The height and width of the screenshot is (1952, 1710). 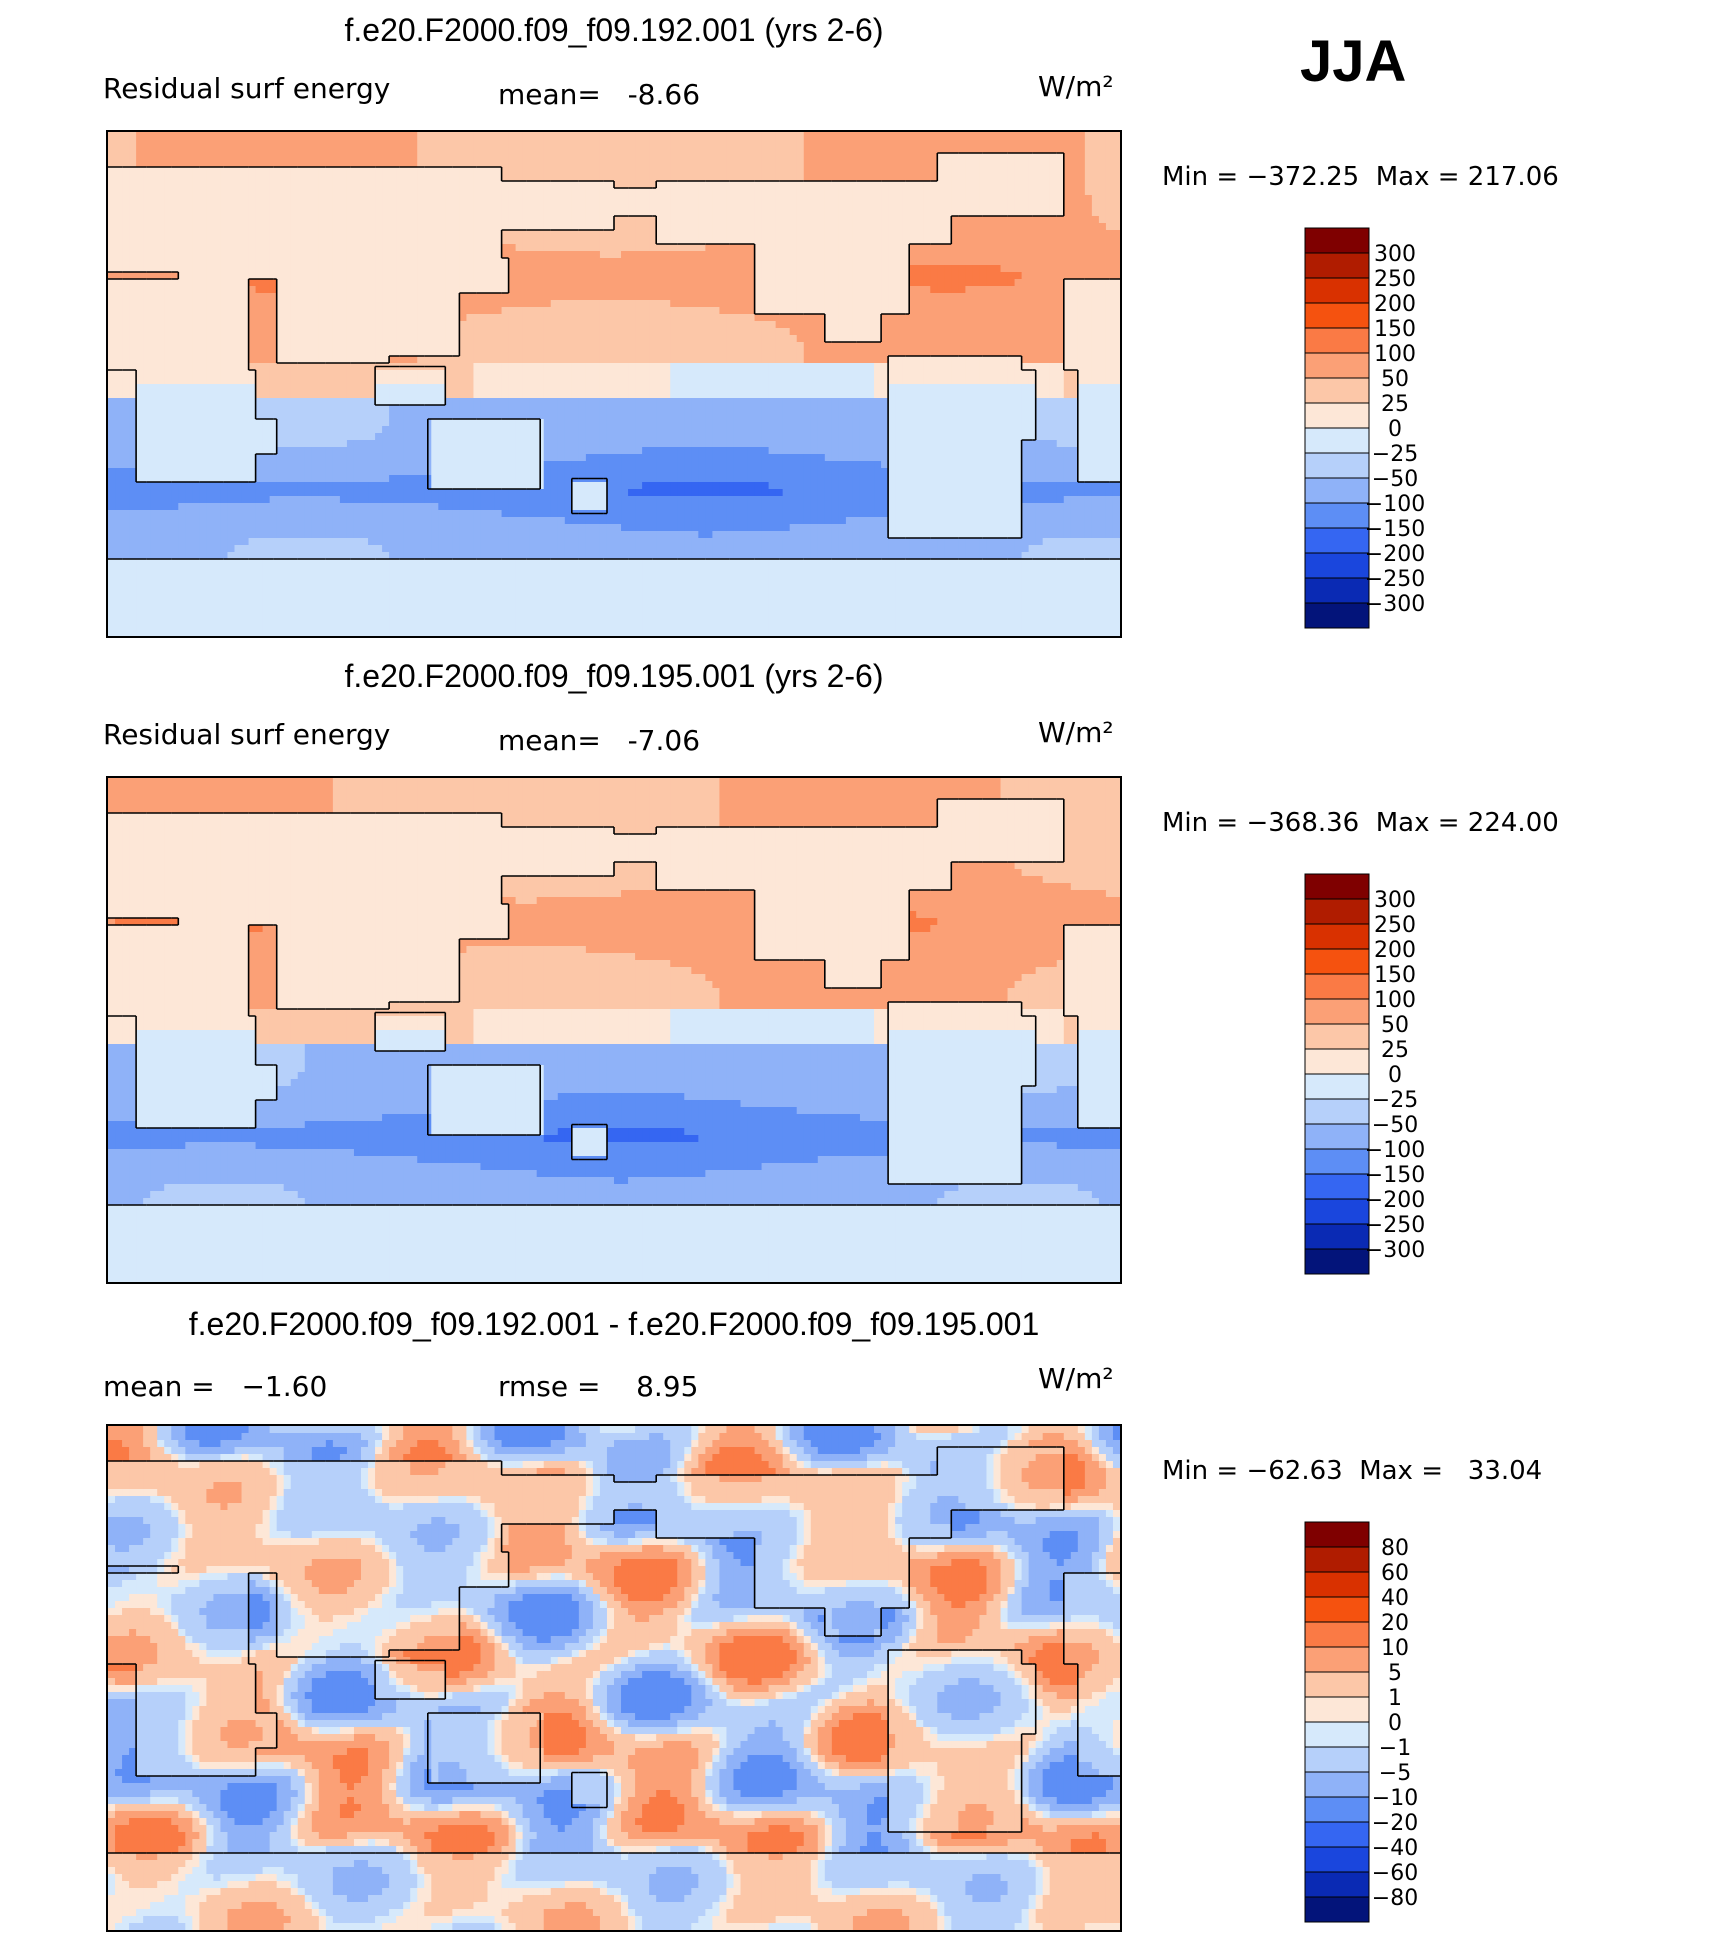 What do you see at coordinates (1076, 732) in the screenshot?
I see `panel-2-units-label: W/m²` at bounding box center [1076, 732].